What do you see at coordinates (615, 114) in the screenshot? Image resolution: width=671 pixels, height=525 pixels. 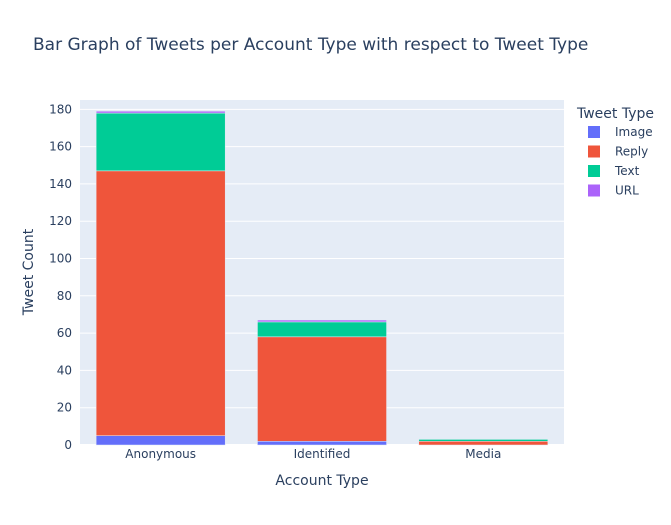 I see `legend-title: Tweet Type` at bounding box center [615, 114].